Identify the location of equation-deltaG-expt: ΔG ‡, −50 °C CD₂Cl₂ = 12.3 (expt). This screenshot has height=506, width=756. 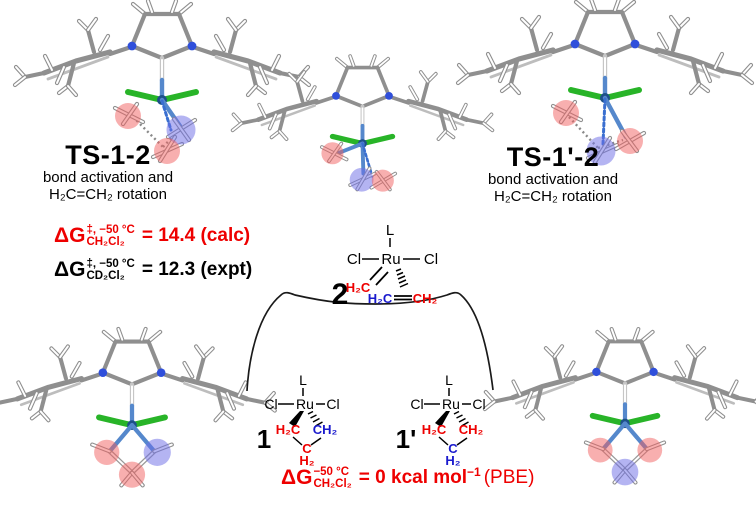
(153, 270).